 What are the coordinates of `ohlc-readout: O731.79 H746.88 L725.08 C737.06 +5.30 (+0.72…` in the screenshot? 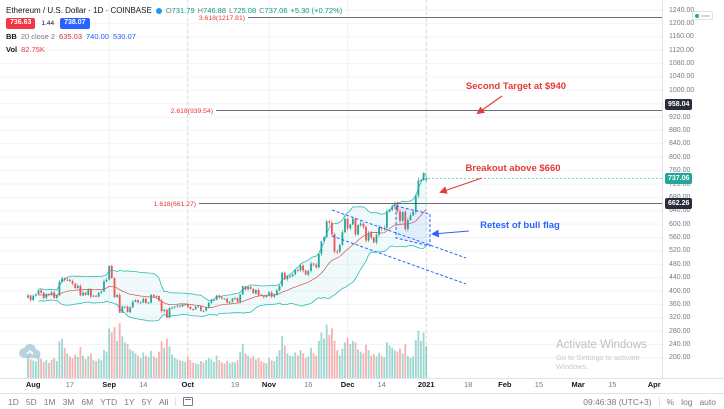 It's located at (254, 10).